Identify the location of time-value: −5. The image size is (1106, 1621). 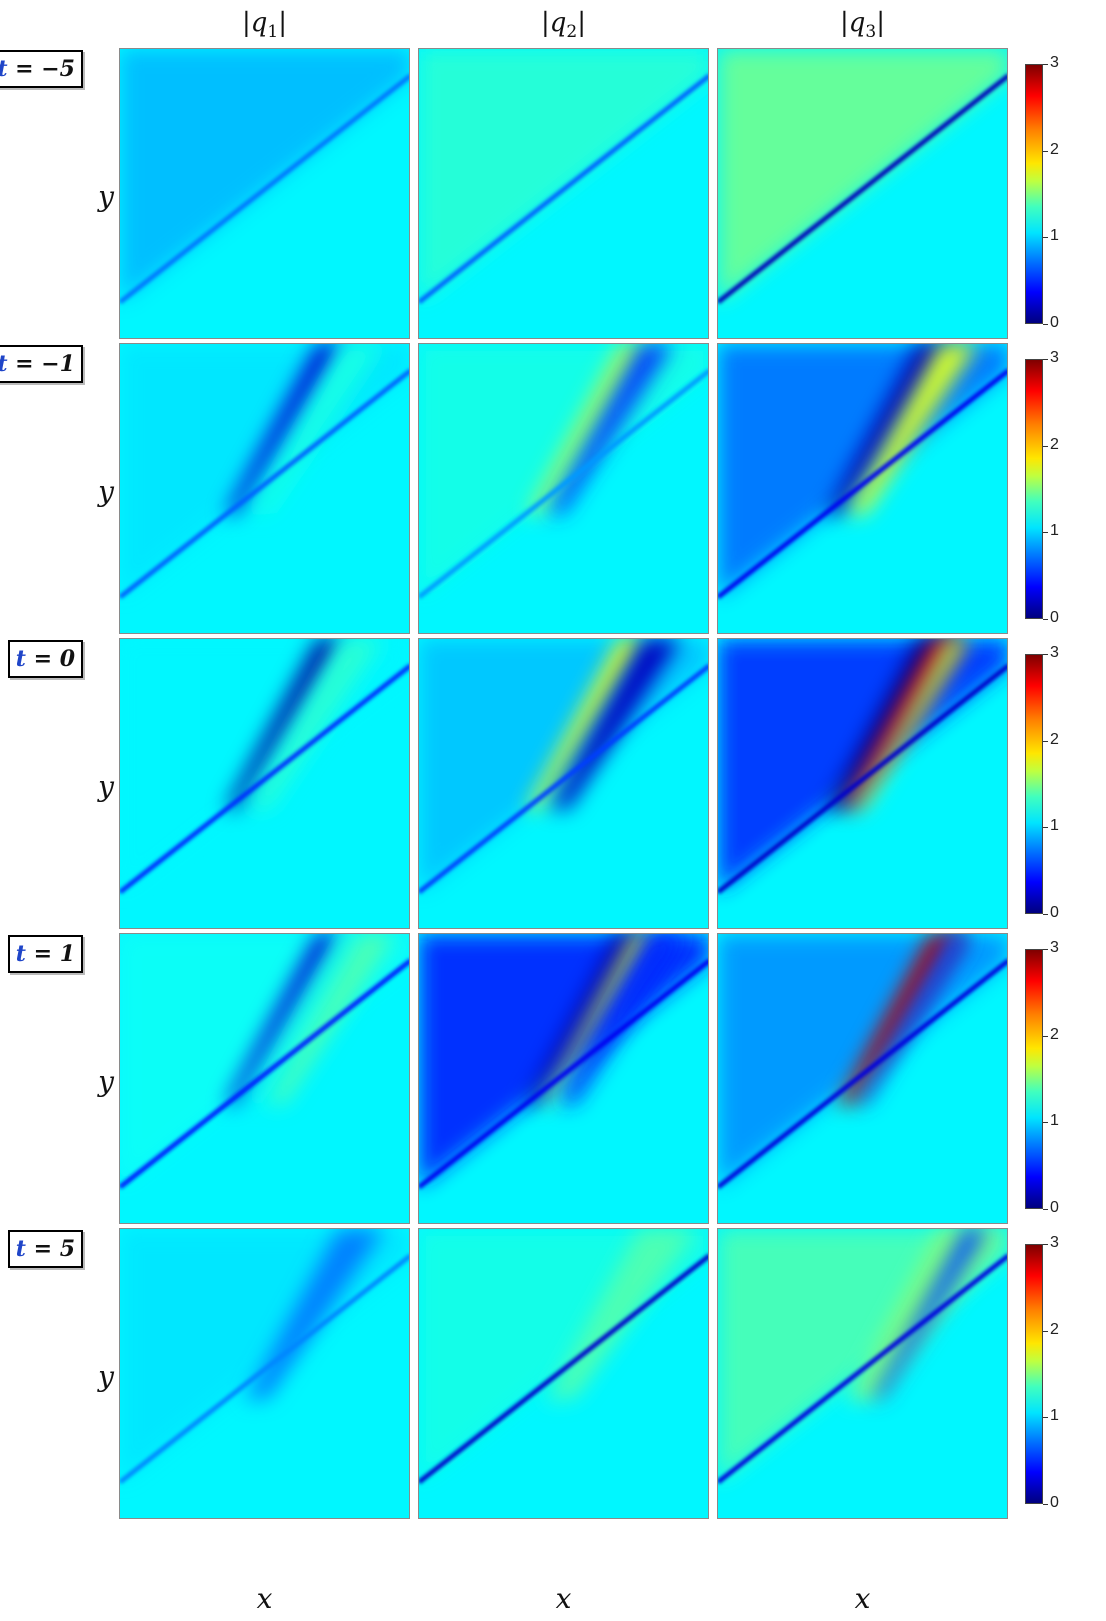
(58, 69).